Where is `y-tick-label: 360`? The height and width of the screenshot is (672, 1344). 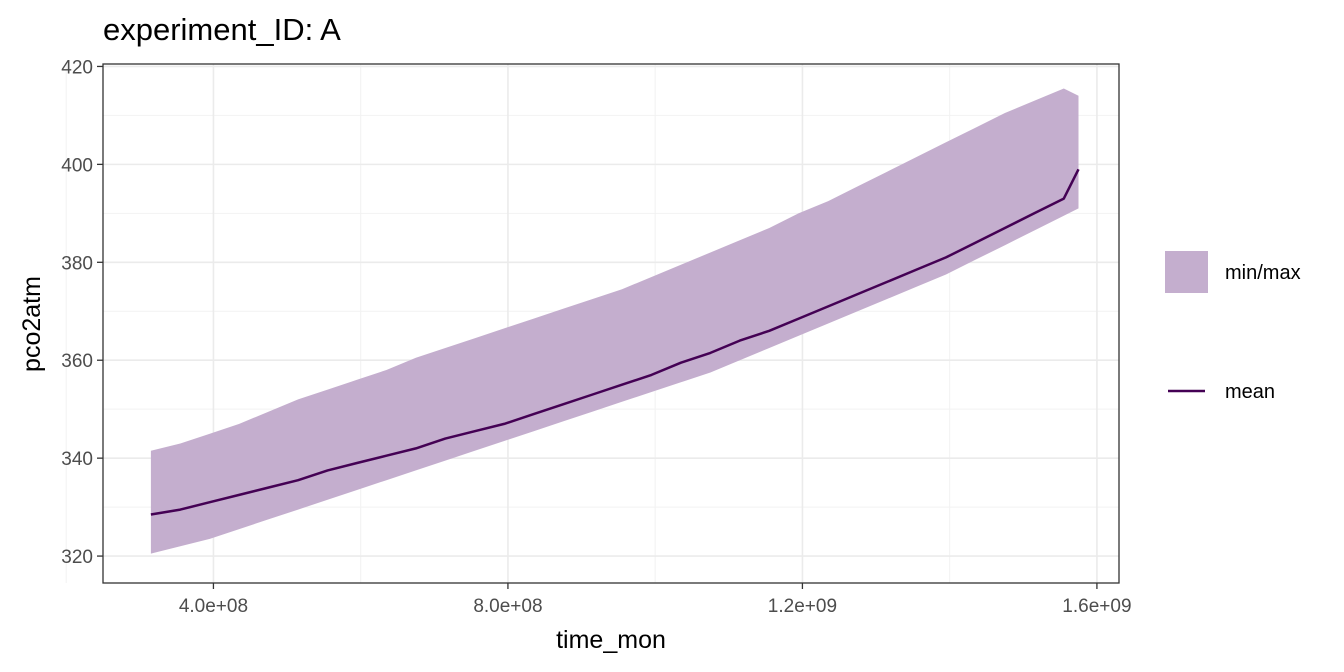 y-tick-label: 360 is located at coordinates (77, 361).